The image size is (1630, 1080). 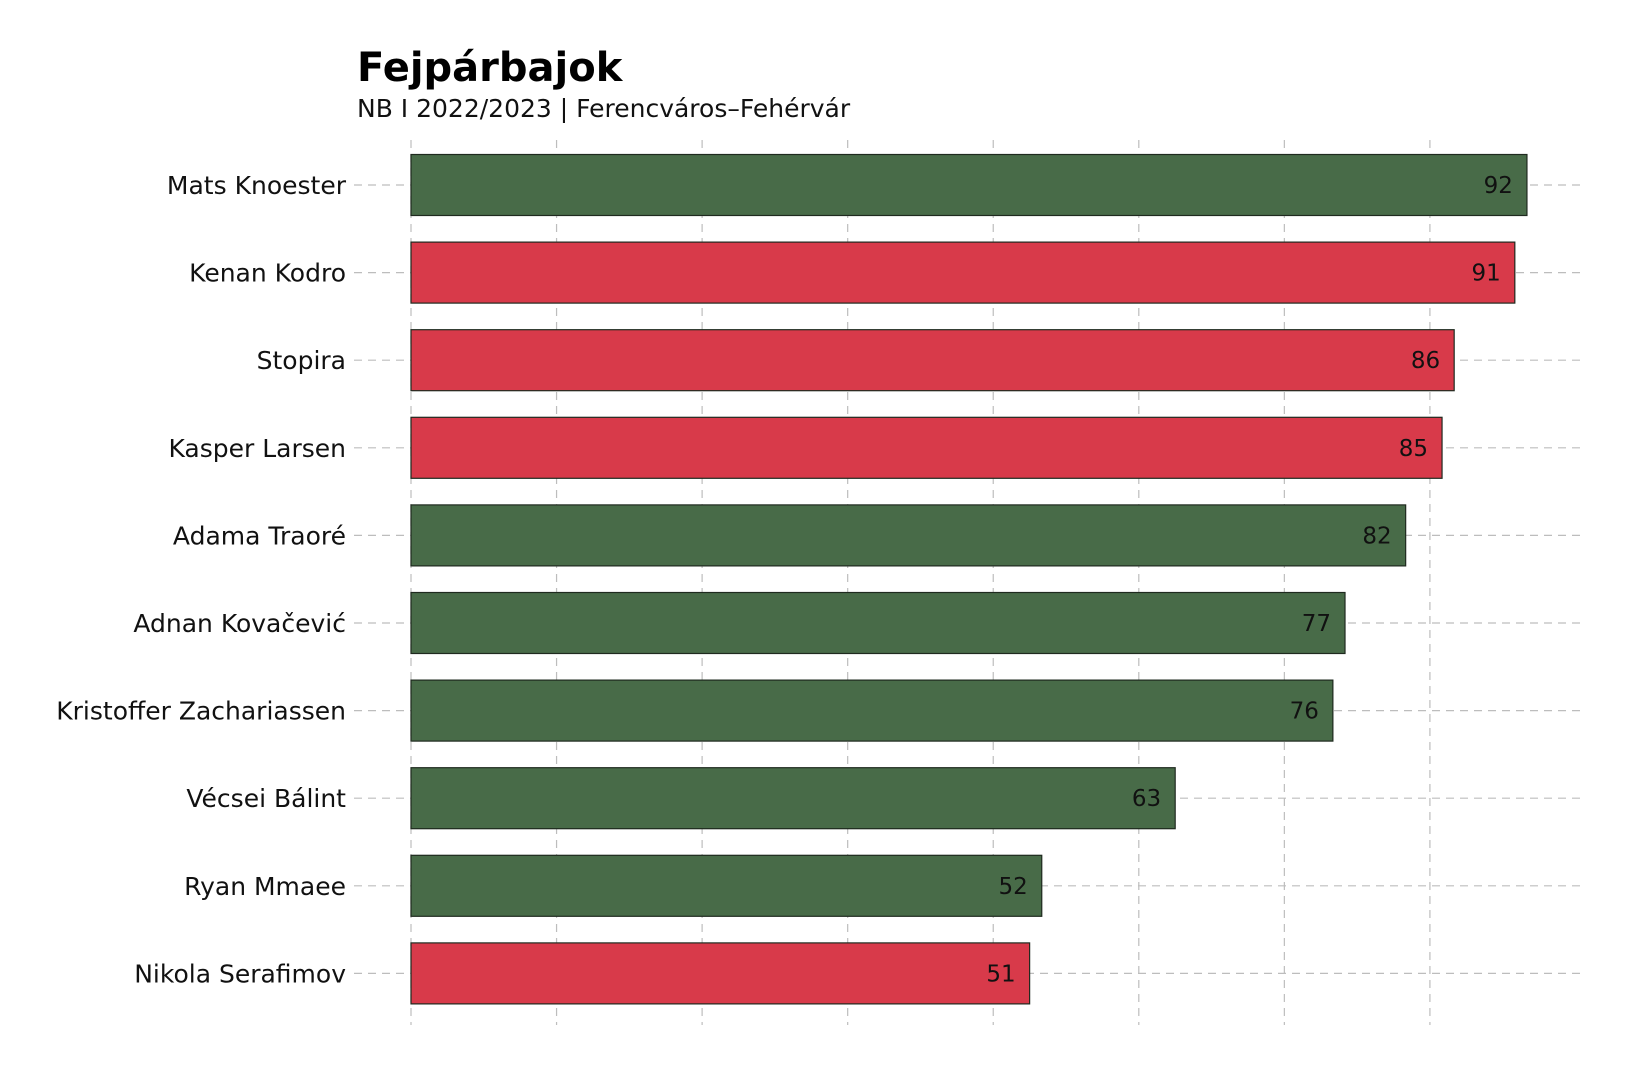 What do you see at coordinates (265, 886) in the screenshot?
I see `category-label: Ryan Mmaee` at bounding box center [265, 886].